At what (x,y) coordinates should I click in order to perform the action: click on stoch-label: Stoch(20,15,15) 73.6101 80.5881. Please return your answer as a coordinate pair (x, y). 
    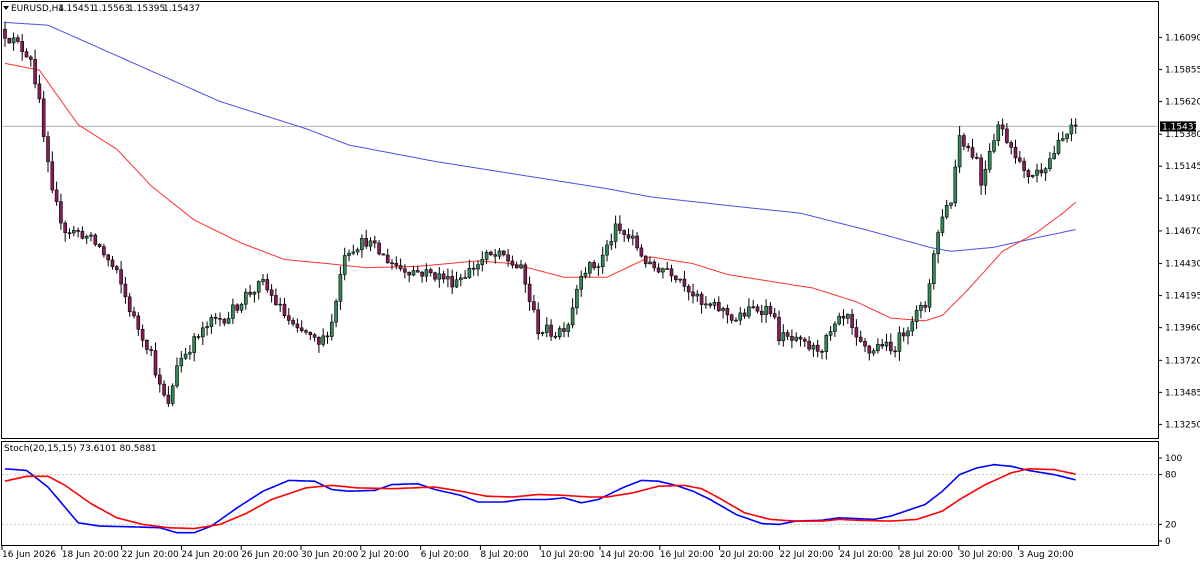
    Looking at the image, I should click on (80, 449).